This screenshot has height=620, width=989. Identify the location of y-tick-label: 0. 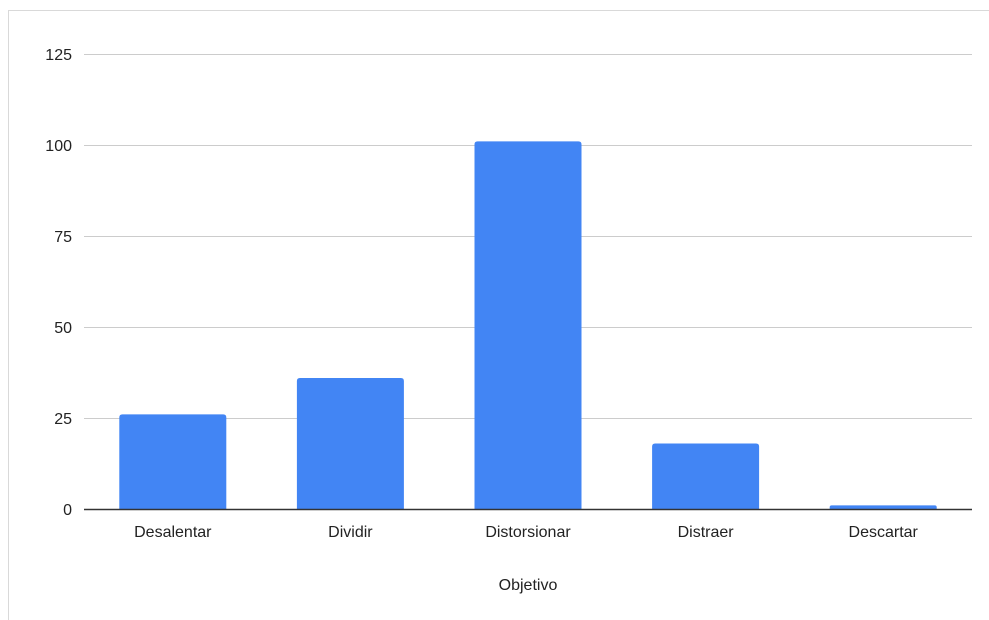
(67, 510).